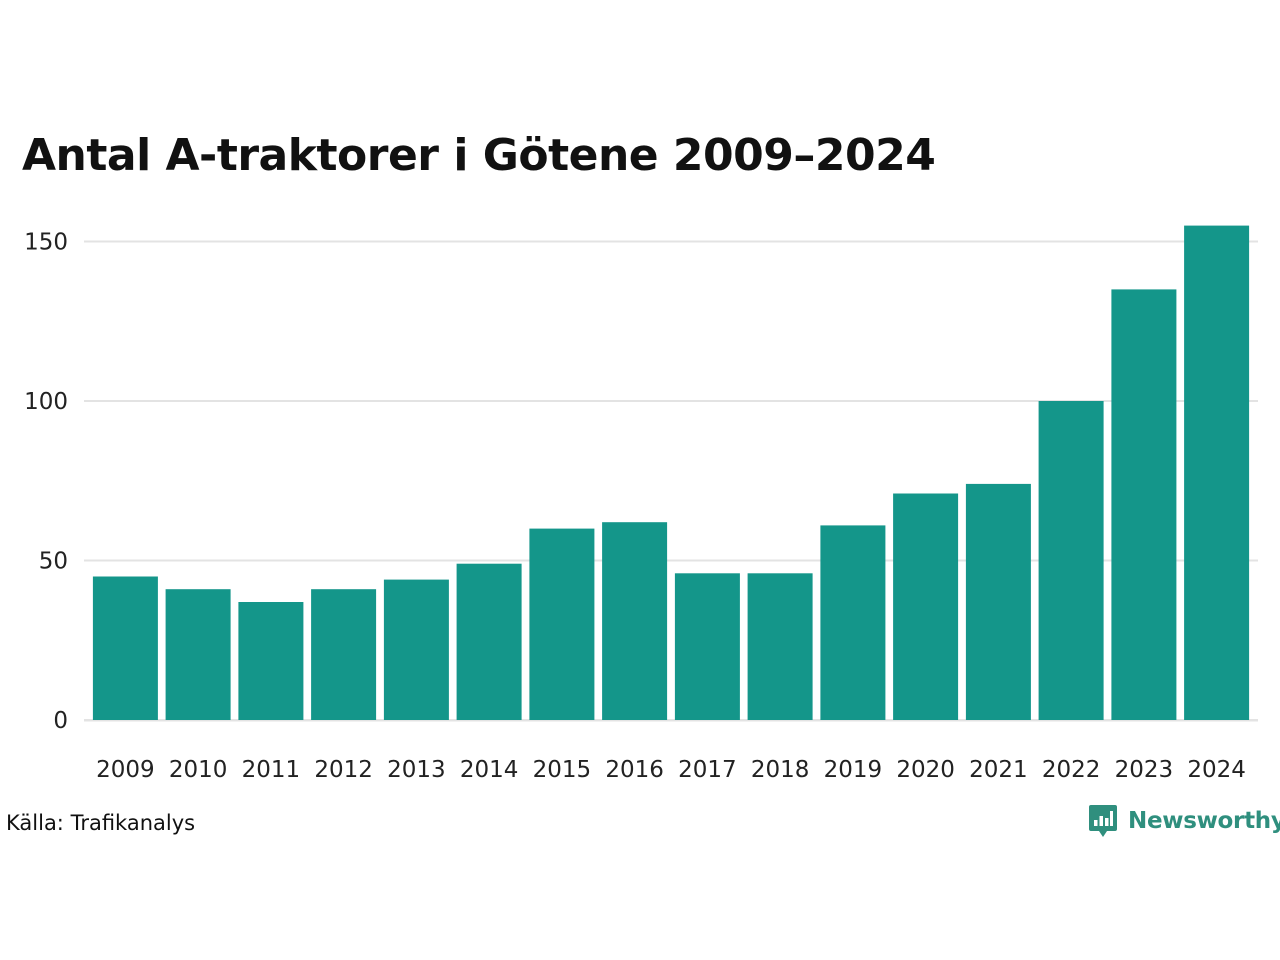  Describe the element at coordinates (1071, 560) in the screenshot. I see `bar-2022` at that location.